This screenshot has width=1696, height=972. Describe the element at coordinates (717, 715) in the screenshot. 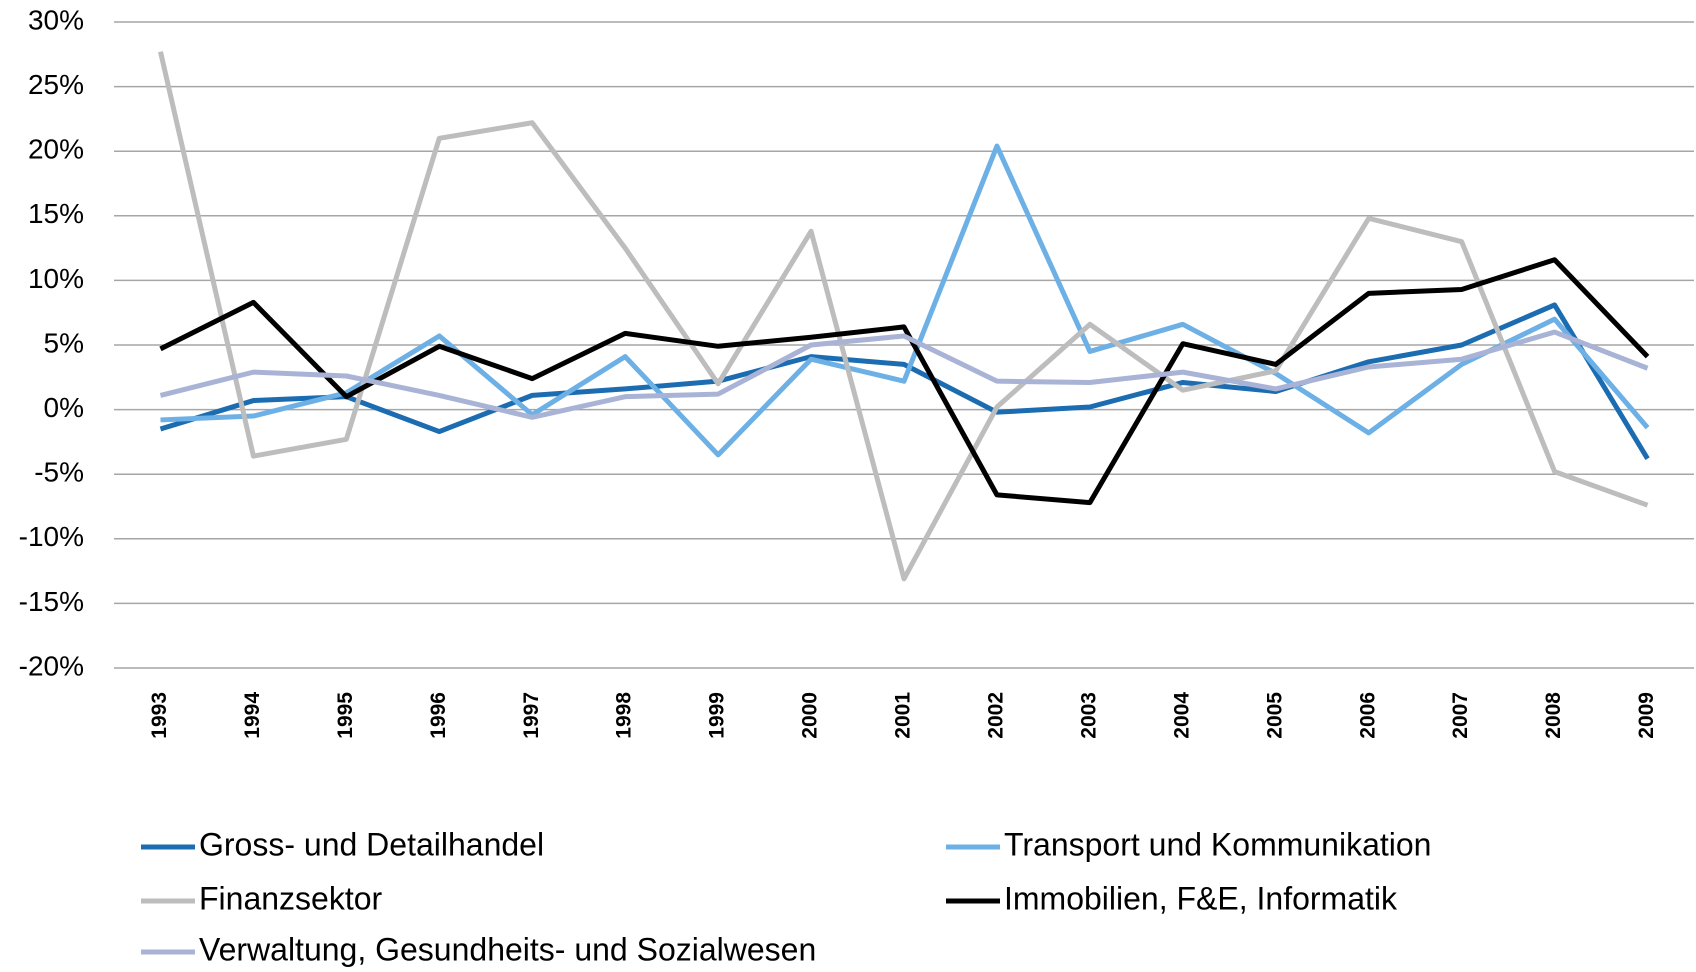

I see `x-tick-label: 1999` at that location.